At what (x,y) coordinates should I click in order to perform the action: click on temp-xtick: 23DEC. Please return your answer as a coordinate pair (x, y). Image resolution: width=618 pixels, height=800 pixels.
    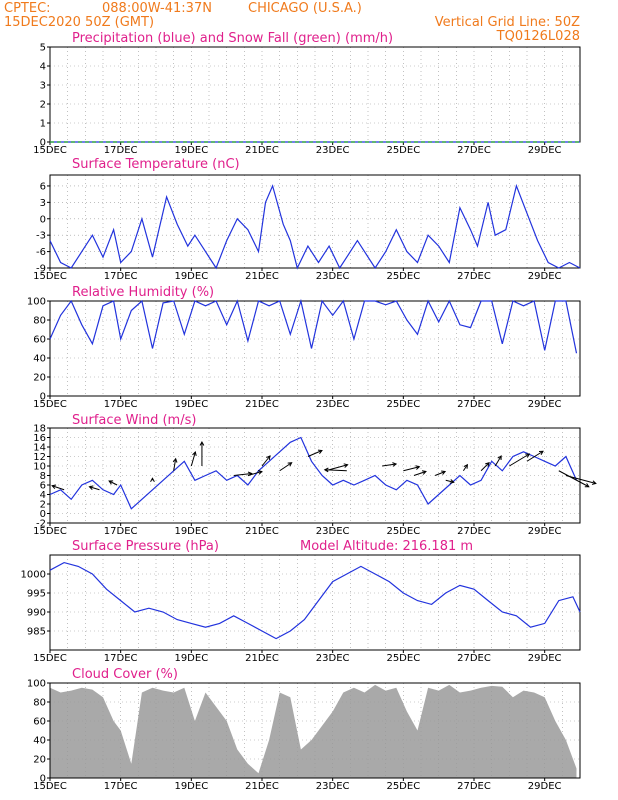
    Looking at the image, I should click on (333, 276).